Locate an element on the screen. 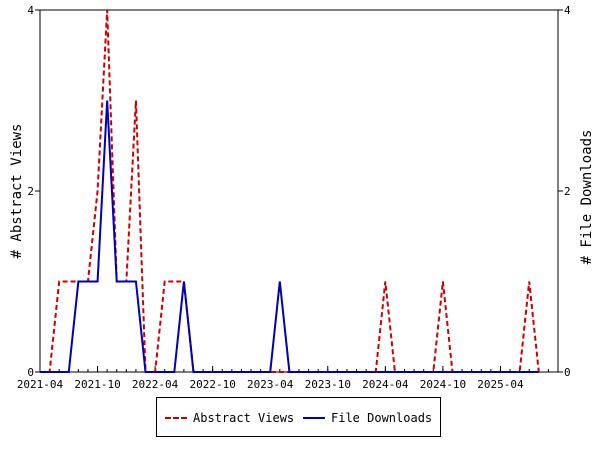 The image size is (600, 450). x-tick-label: 2023-04 is located at coordinates (270, 384).